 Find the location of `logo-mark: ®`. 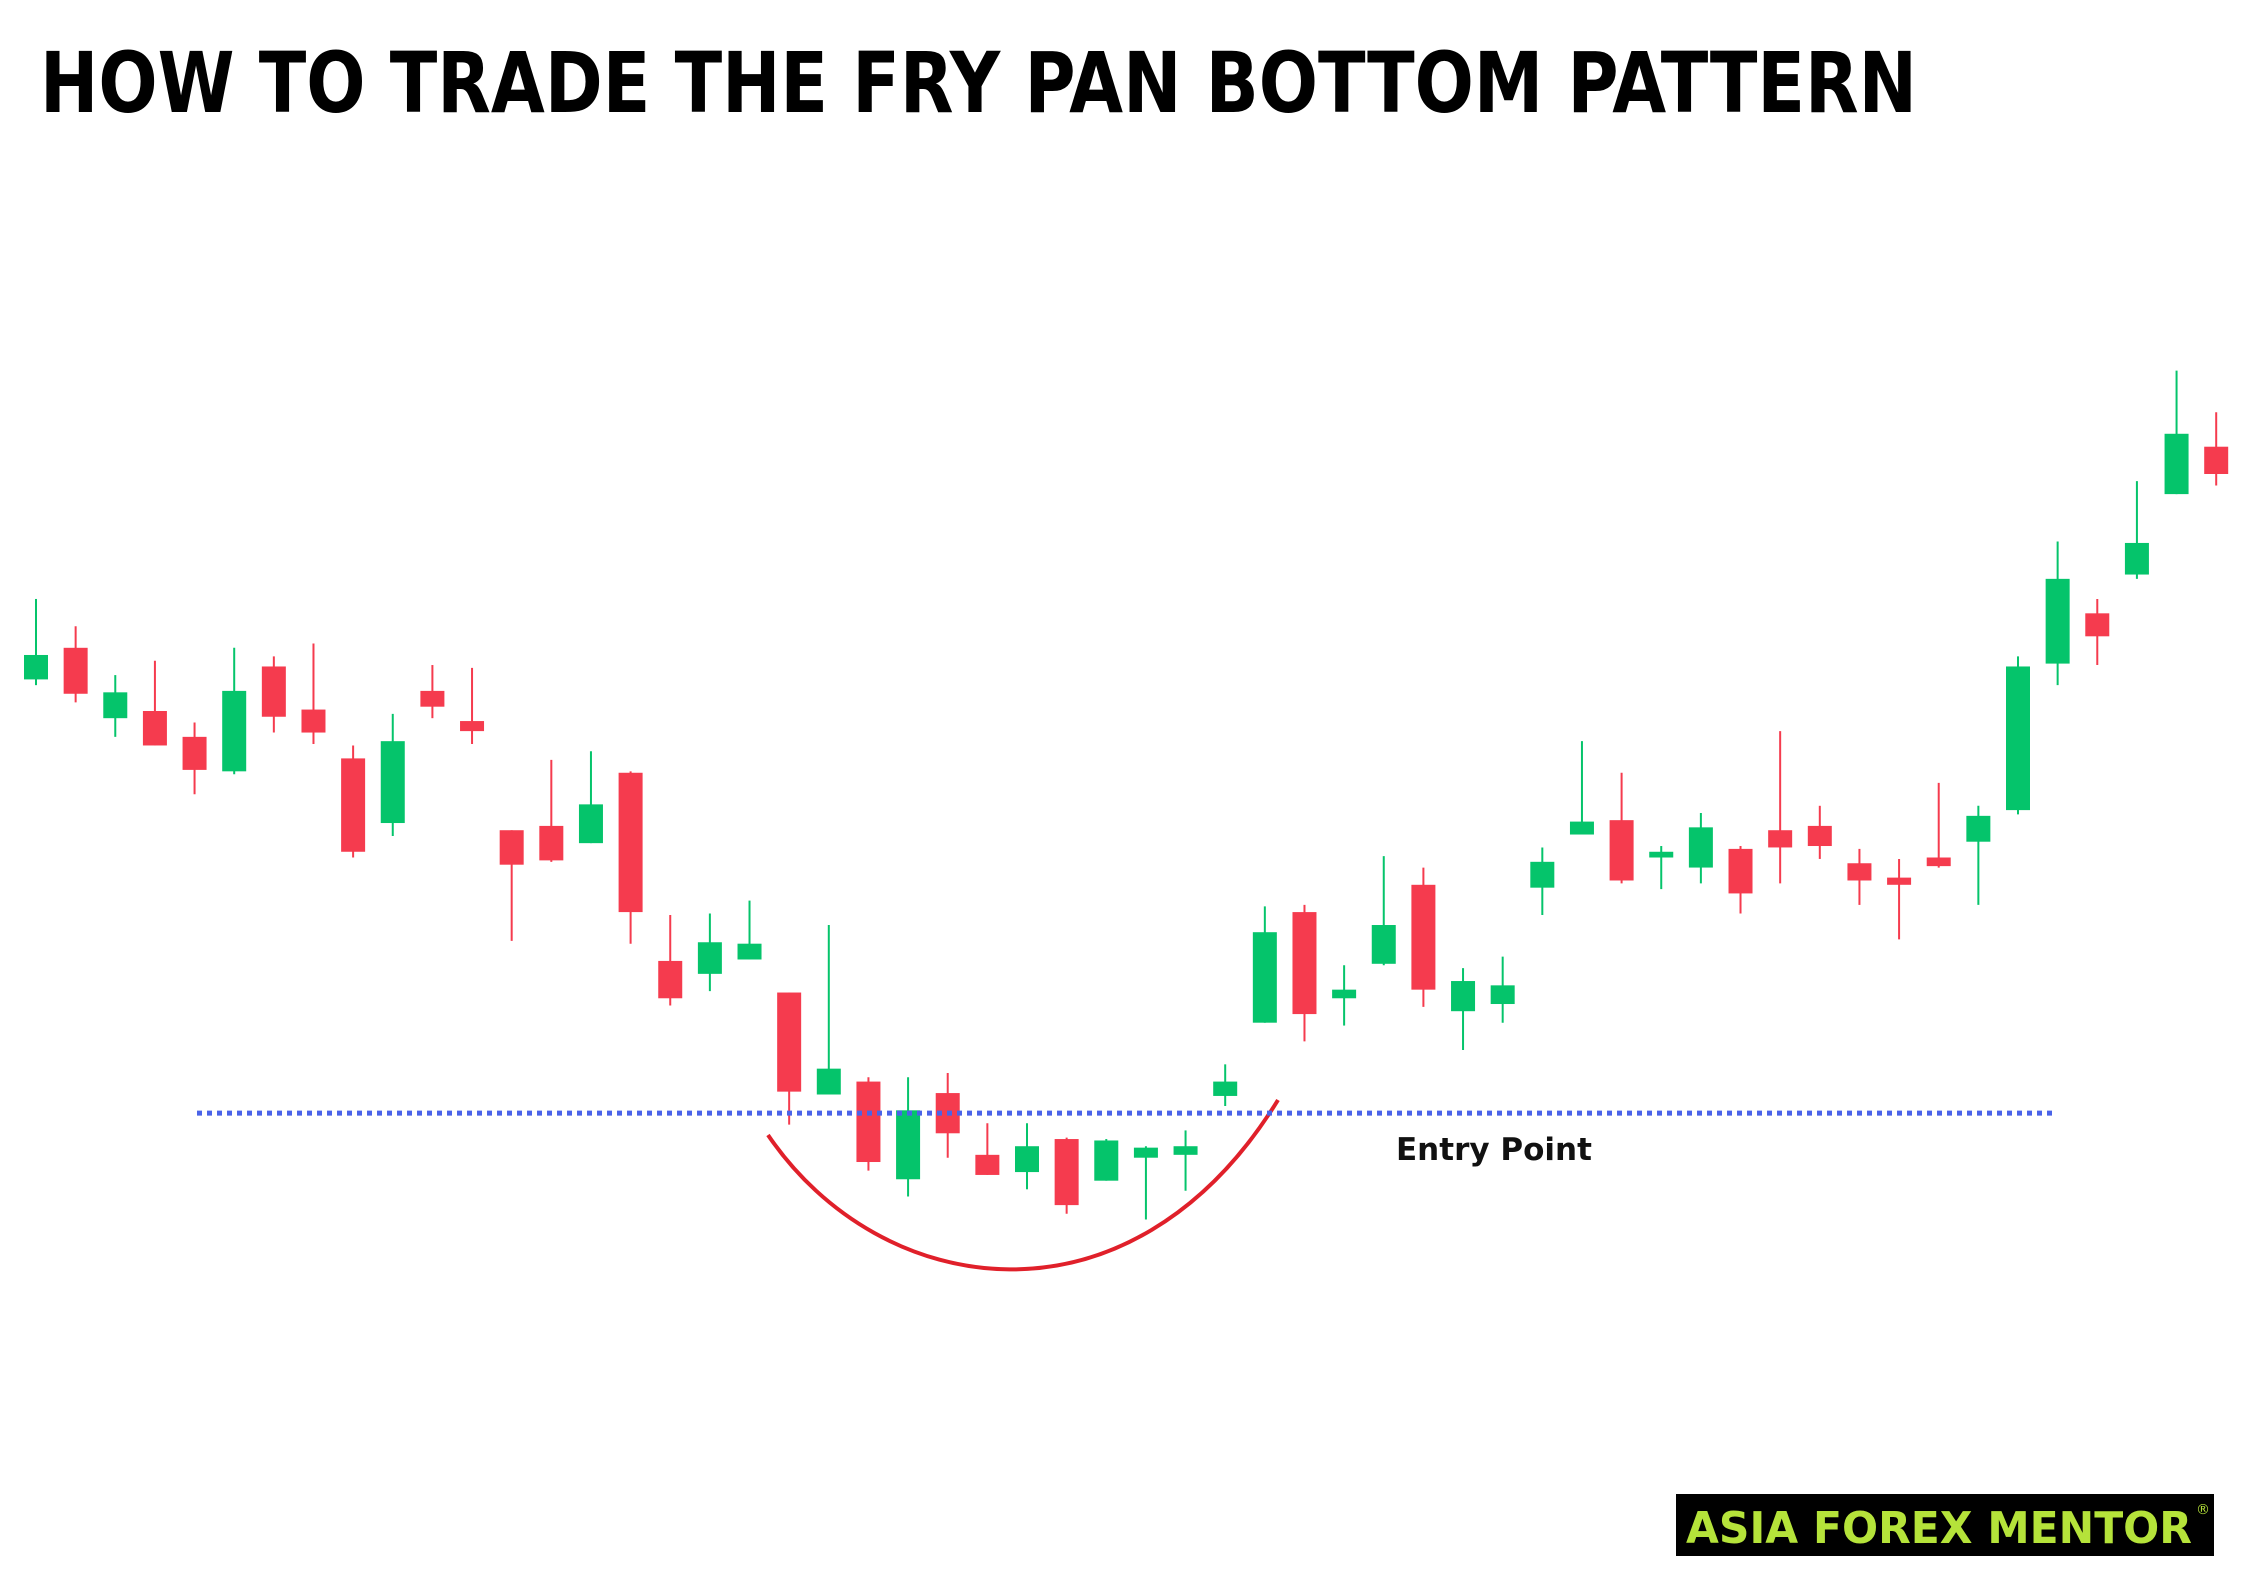

logo-mark: ® is located at coordinates (2203, 1510).